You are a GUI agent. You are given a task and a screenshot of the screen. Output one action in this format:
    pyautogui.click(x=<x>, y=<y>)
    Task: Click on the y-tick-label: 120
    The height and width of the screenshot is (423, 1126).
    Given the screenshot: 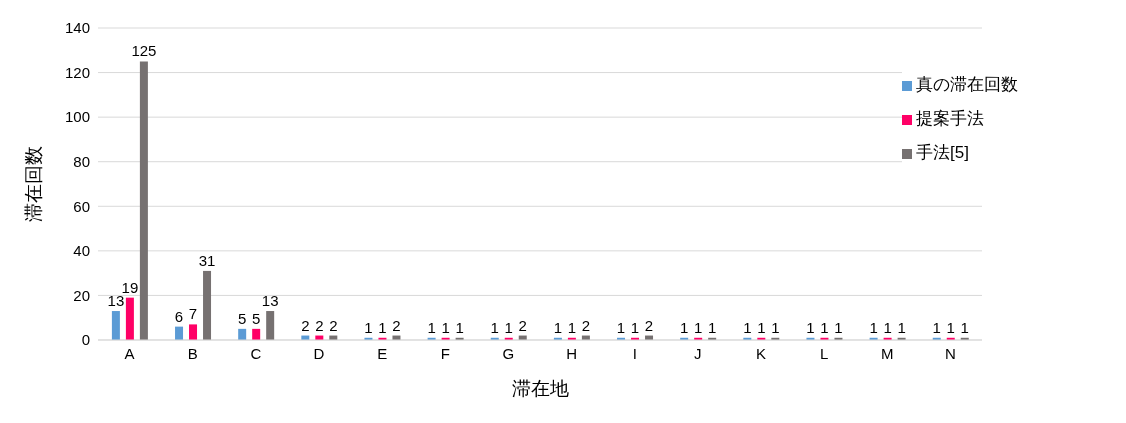 What is the action you would take?
    pyautogui.click(x=77, y=72)
    